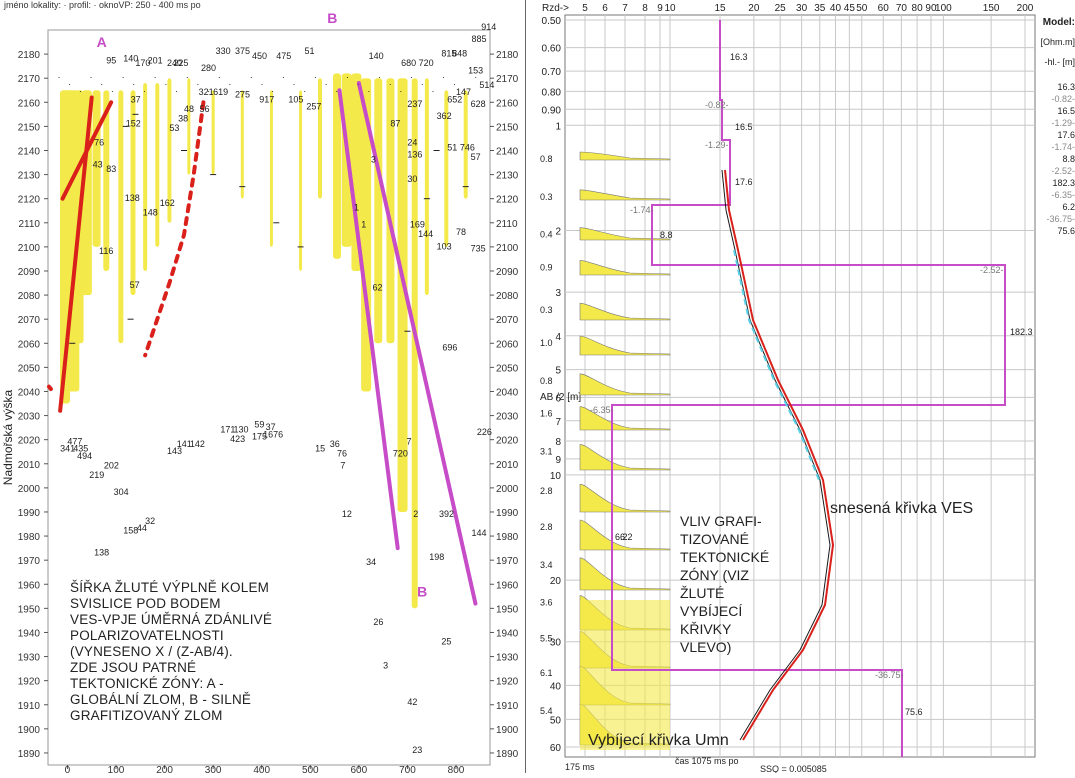 The height and width of the screenshot is (778, 1075). I want to click on y-tick-label-right: 1900, so click(507, 730).